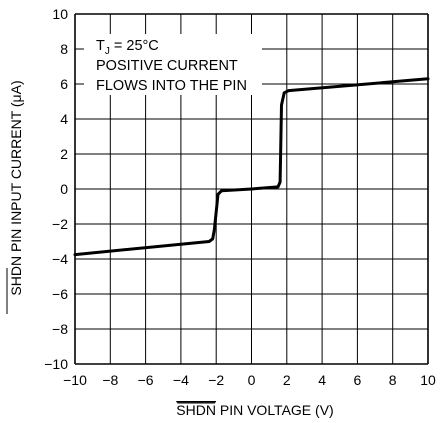 This screenshot has width=440, height=423. I want to click on annotation-background, so click(173, 64).